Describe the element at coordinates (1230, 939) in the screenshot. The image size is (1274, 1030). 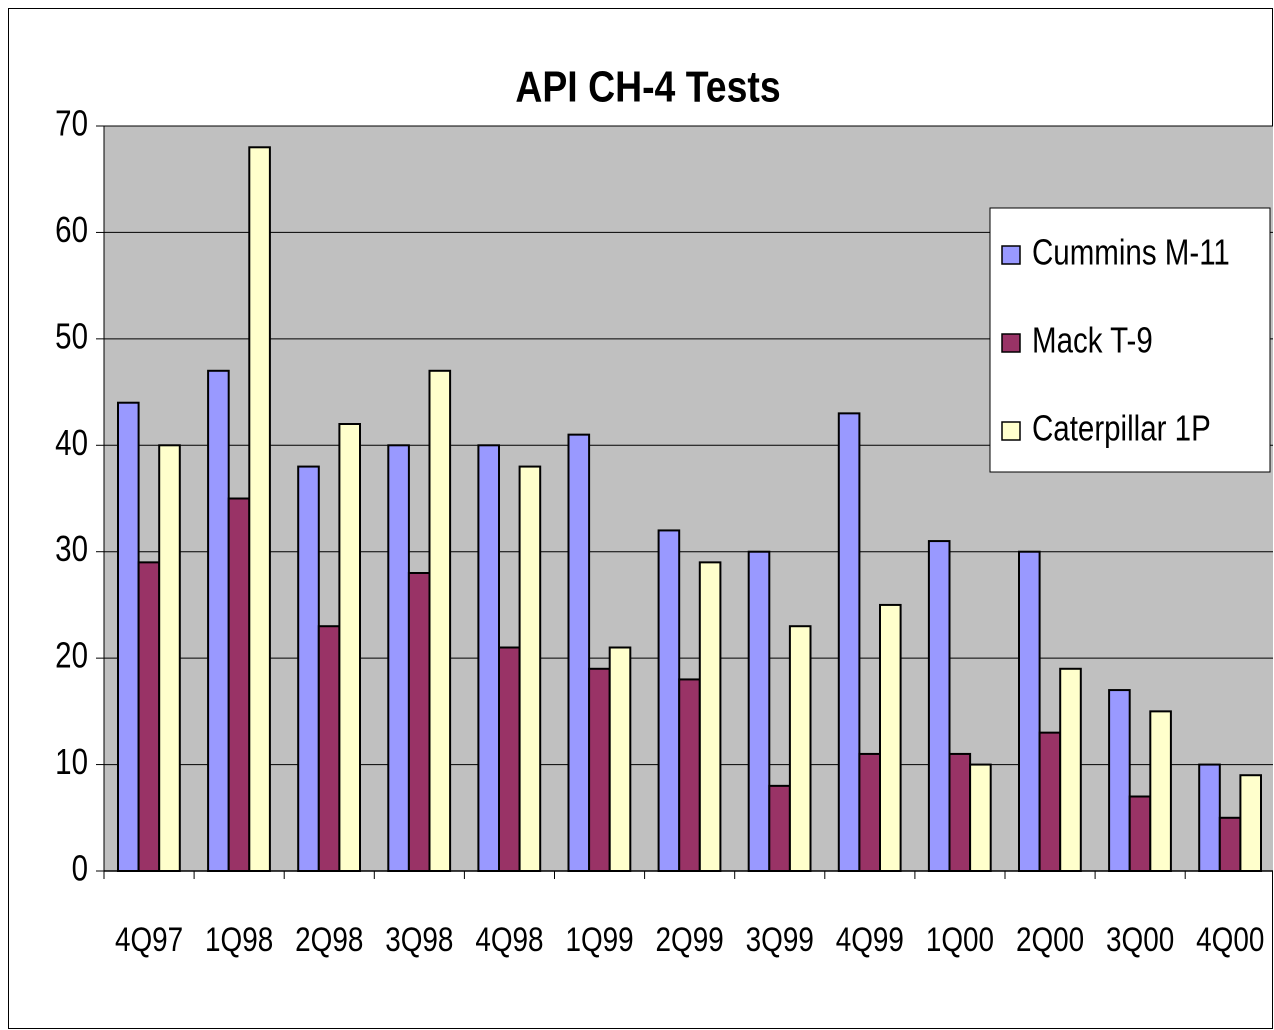
I see `x-tick-label: 4Q00` at that location.